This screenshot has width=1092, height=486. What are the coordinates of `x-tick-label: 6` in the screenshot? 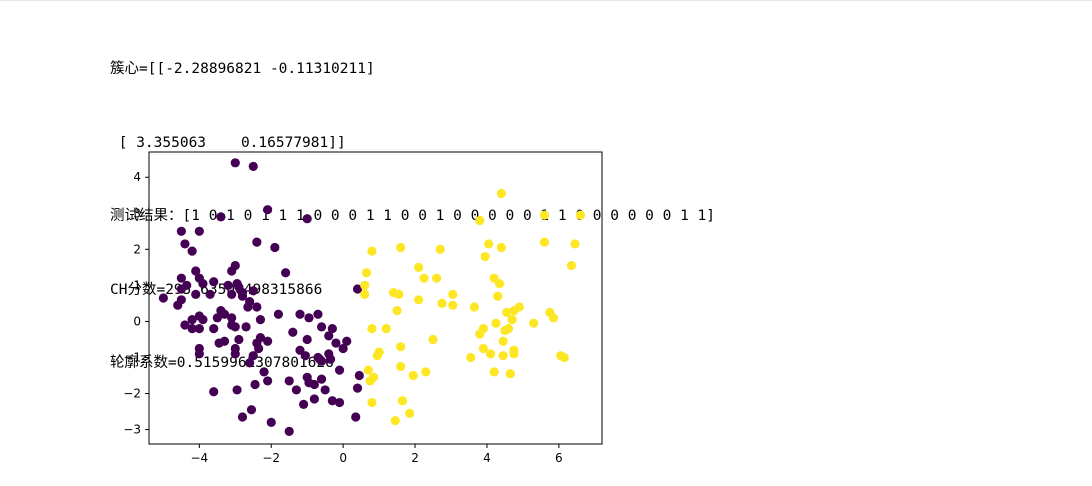 It's located at (559, 458).